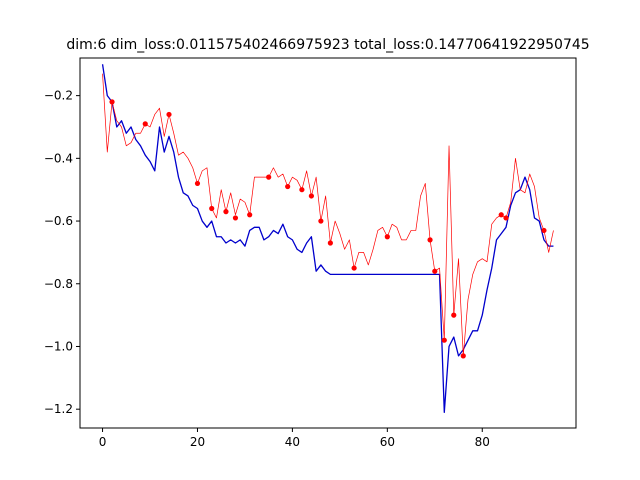 This screenshot has width=640, height=480. What do you see at coordinates (58, 346) in the screenshot?
I see `y-tick-label: −1.0` at bounding box center [58, 346].